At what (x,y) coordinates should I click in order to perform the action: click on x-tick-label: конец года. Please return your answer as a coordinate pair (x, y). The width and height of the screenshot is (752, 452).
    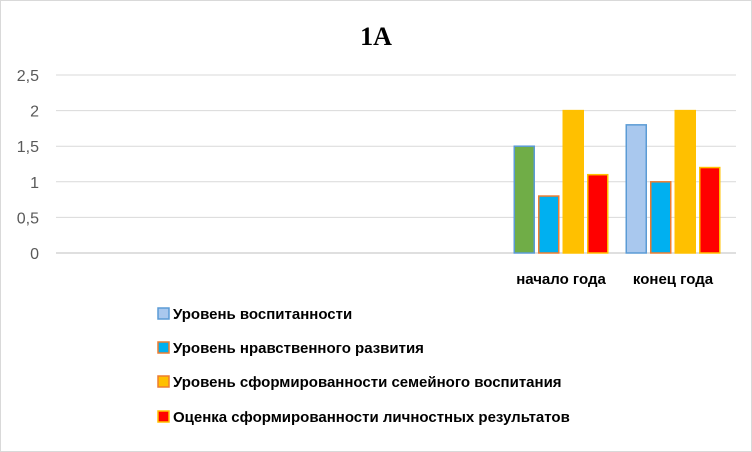
    Looking at the image, I should click on (673, 279).